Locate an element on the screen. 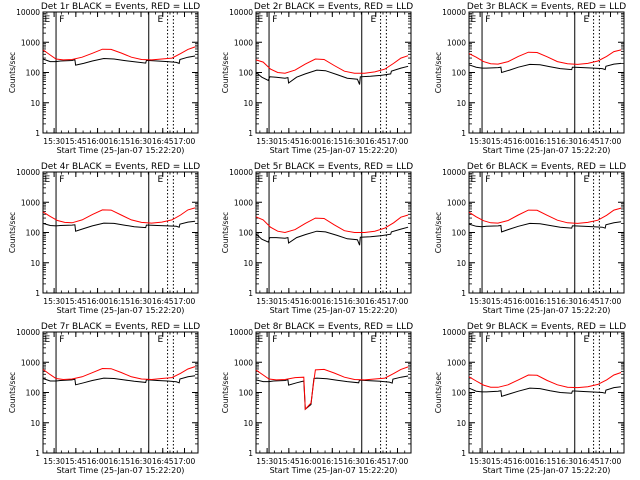 The width and height of the screenshot is (640, 480). panel-title: Det 7r BLACK = Events, RED = LLD is located at coordinates (120, 327).